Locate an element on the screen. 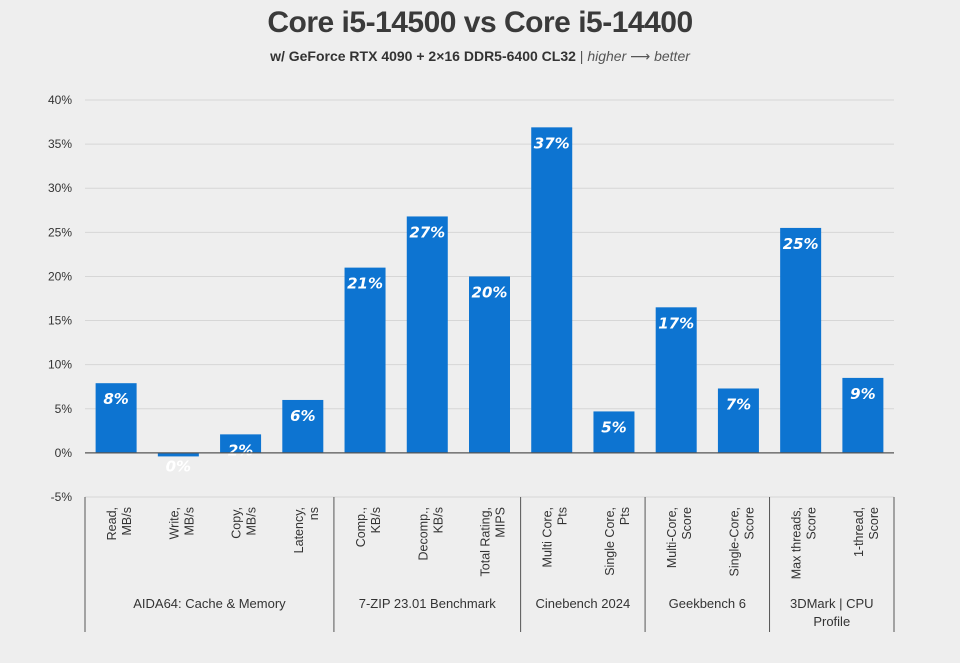  x-tick-label: Decomp.,KB/s is located at coordinates (430, 534).